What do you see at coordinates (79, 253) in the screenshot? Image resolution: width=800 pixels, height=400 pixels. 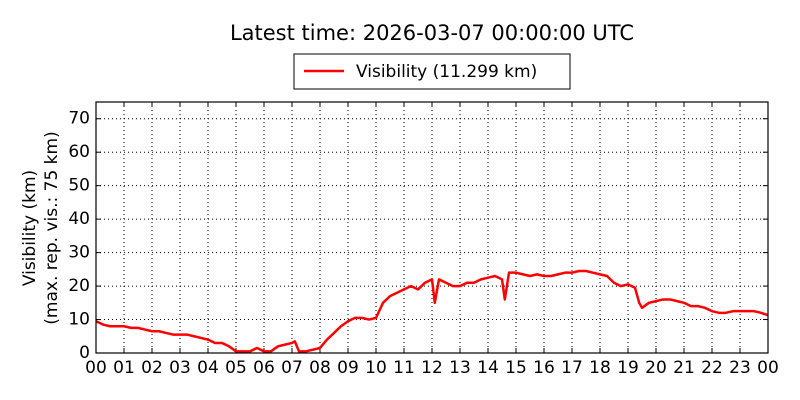 I see `y-tick-label: 30` at bounding box center [79, 253].